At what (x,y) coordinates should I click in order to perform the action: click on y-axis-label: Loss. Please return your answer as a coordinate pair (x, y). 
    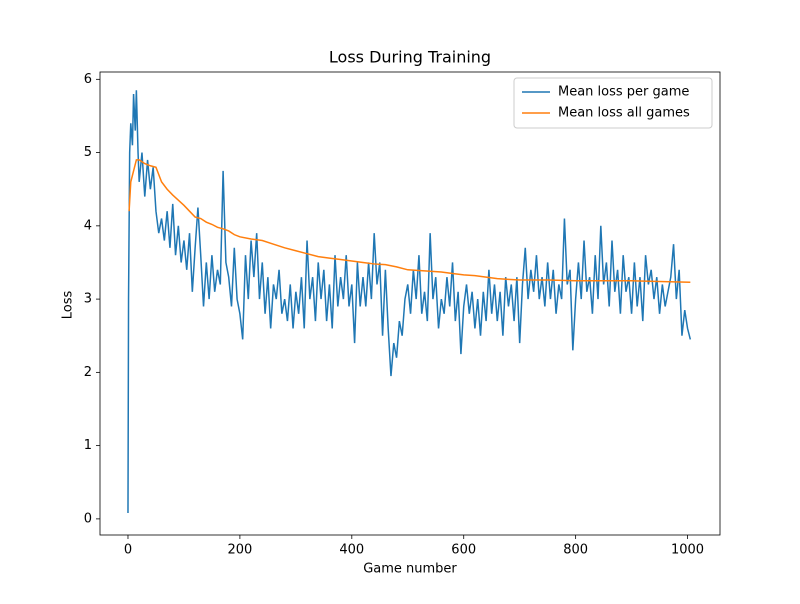
    Looking at the image, I should click on (68, 305).